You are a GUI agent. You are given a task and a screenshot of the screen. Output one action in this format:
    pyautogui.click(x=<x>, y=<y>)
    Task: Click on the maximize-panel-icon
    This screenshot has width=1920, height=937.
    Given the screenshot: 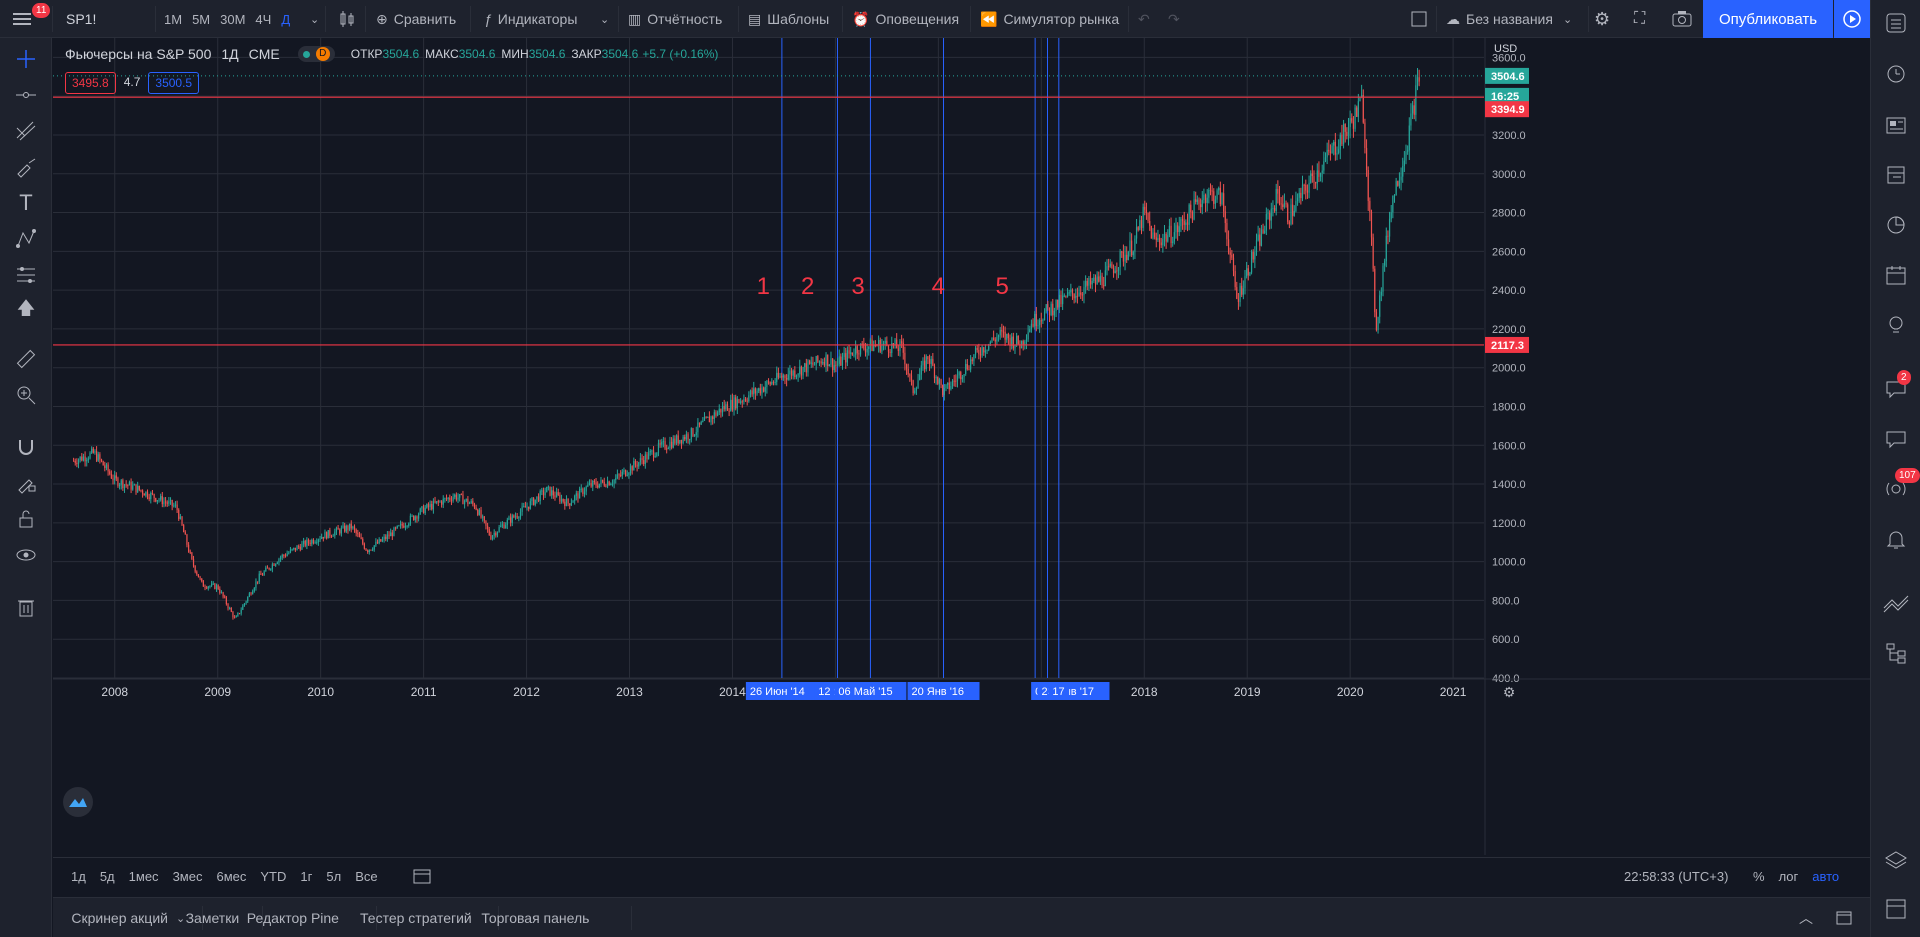 What is the action you would take?
    pyautogui.click(x=1844, y=917)
    